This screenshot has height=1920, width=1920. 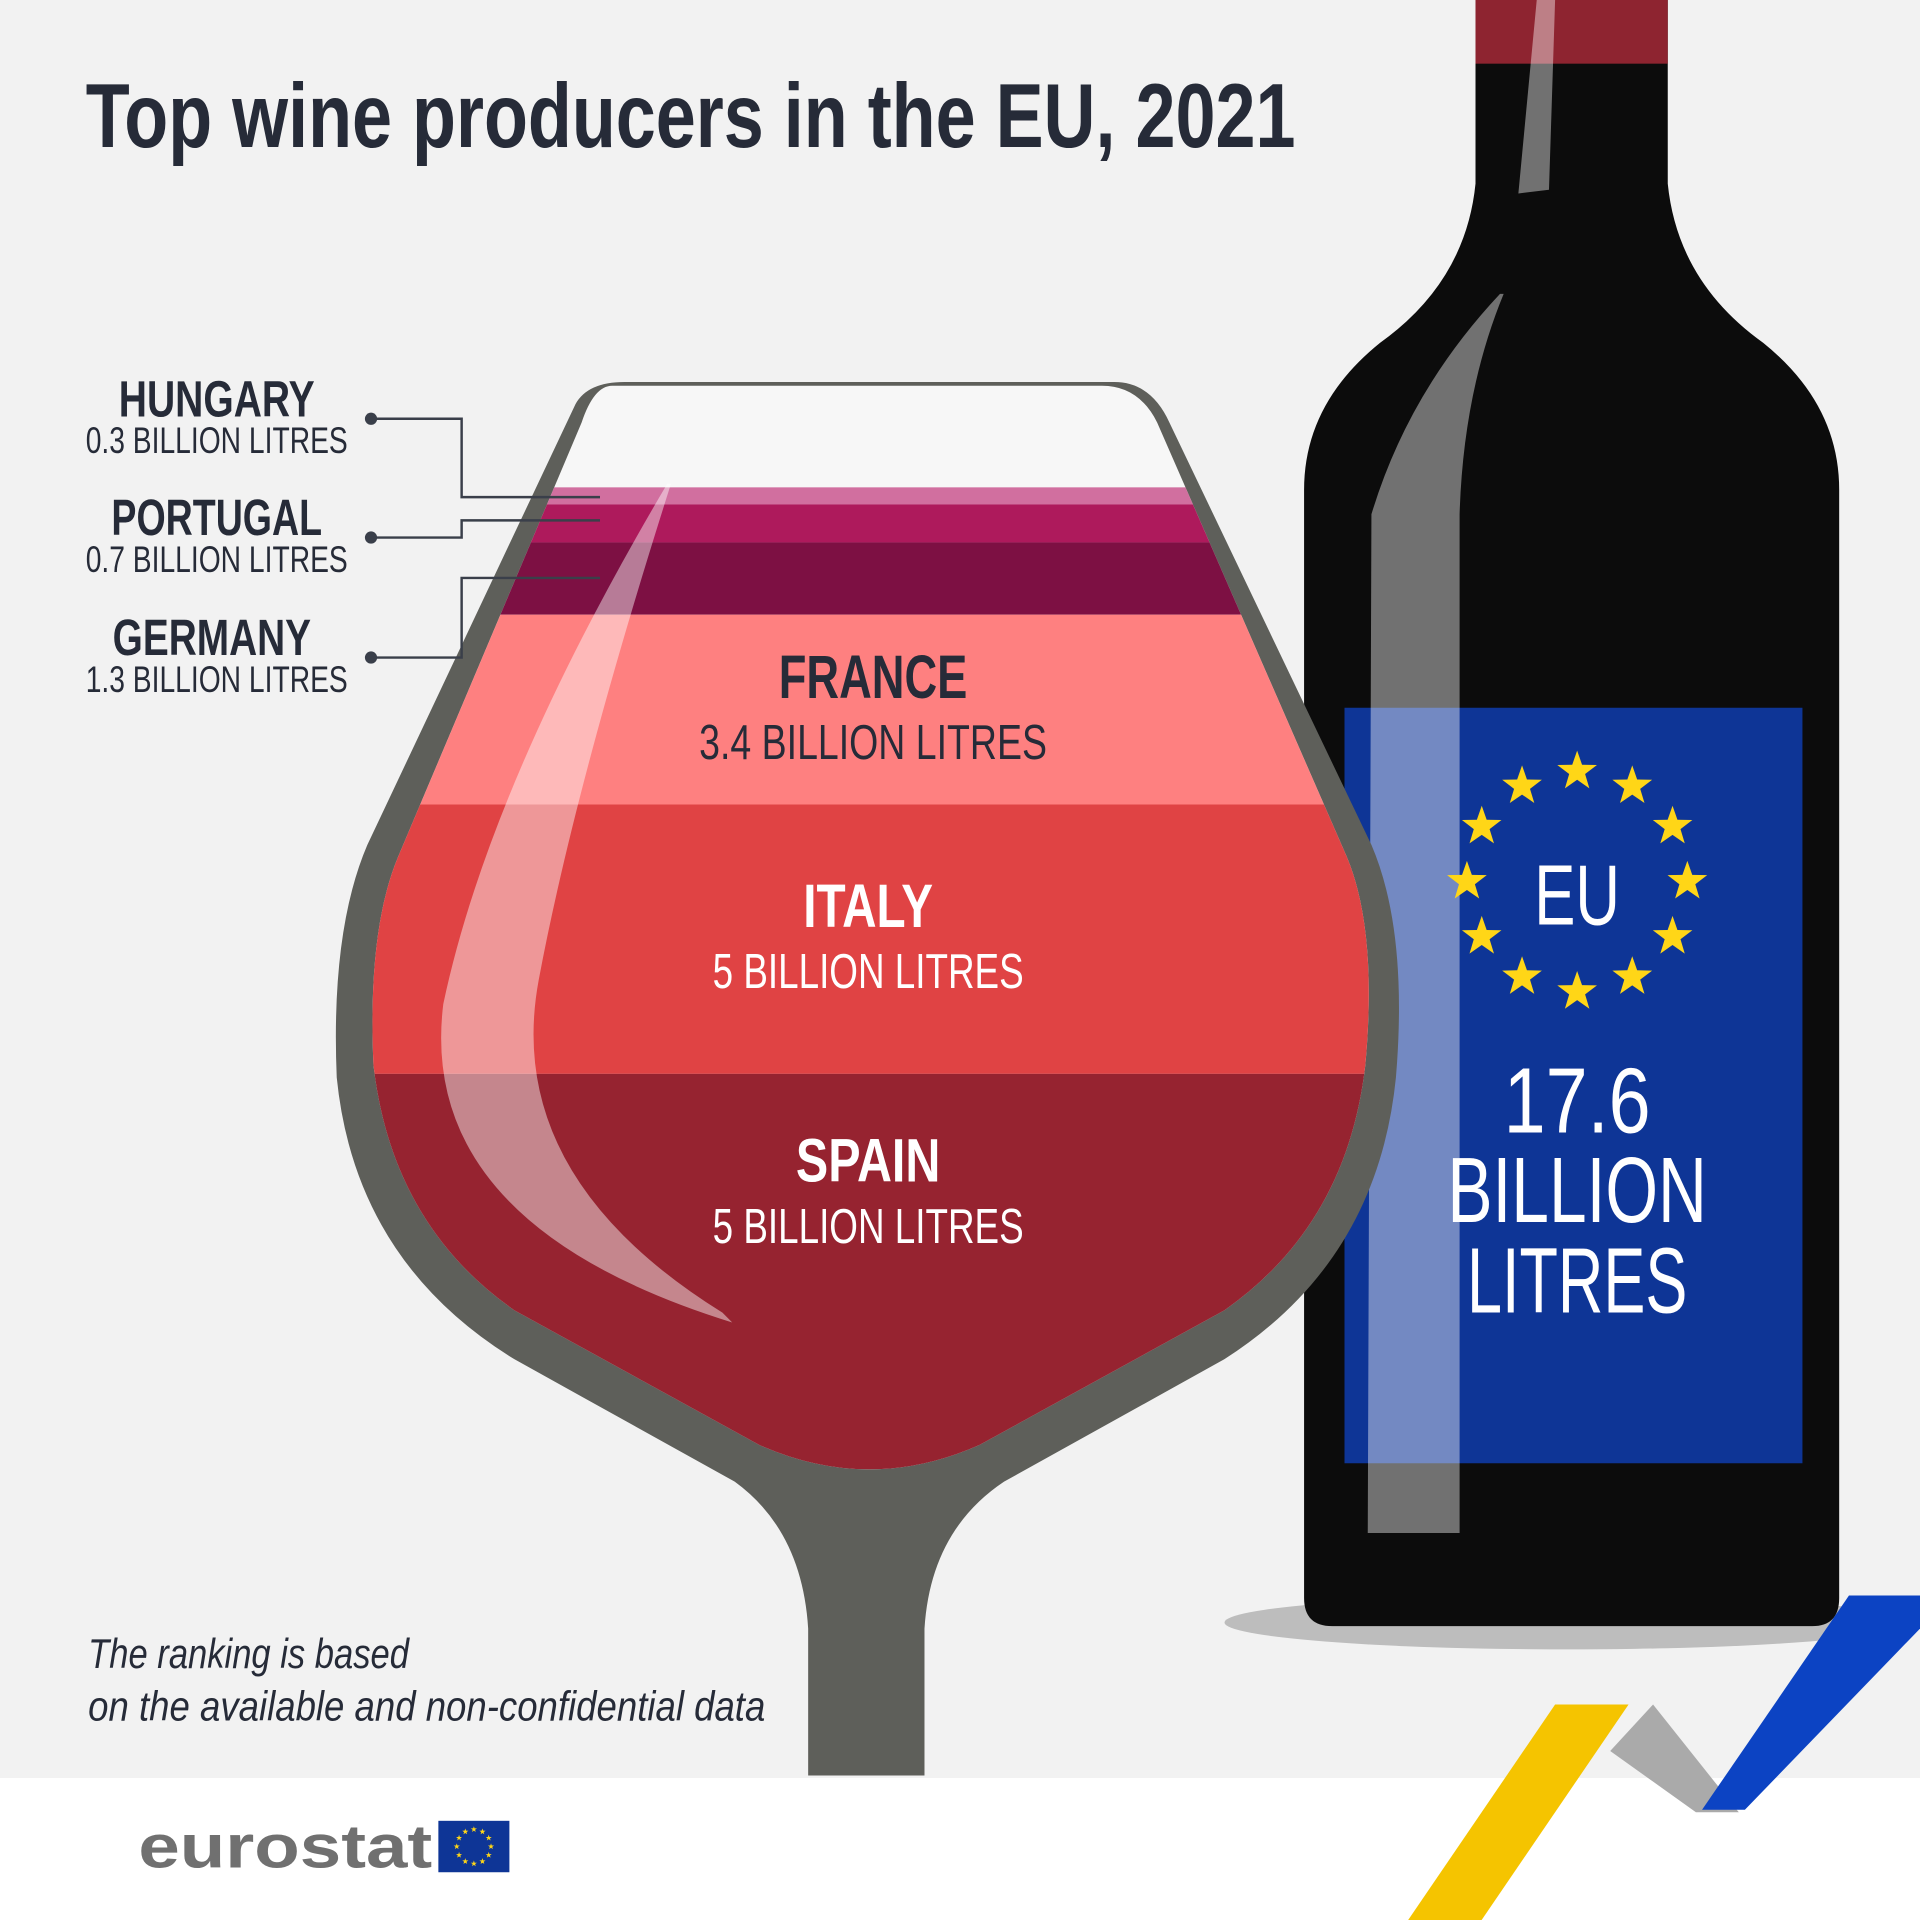 I want to click on producer-name: ITALY, so click(x=868, y=906).